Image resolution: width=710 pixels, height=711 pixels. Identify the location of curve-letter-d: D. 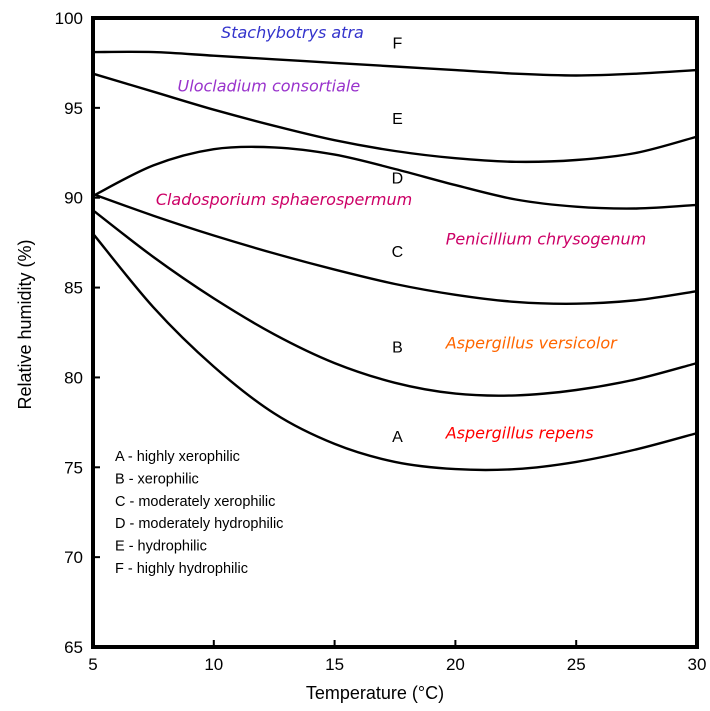
(398, 178).